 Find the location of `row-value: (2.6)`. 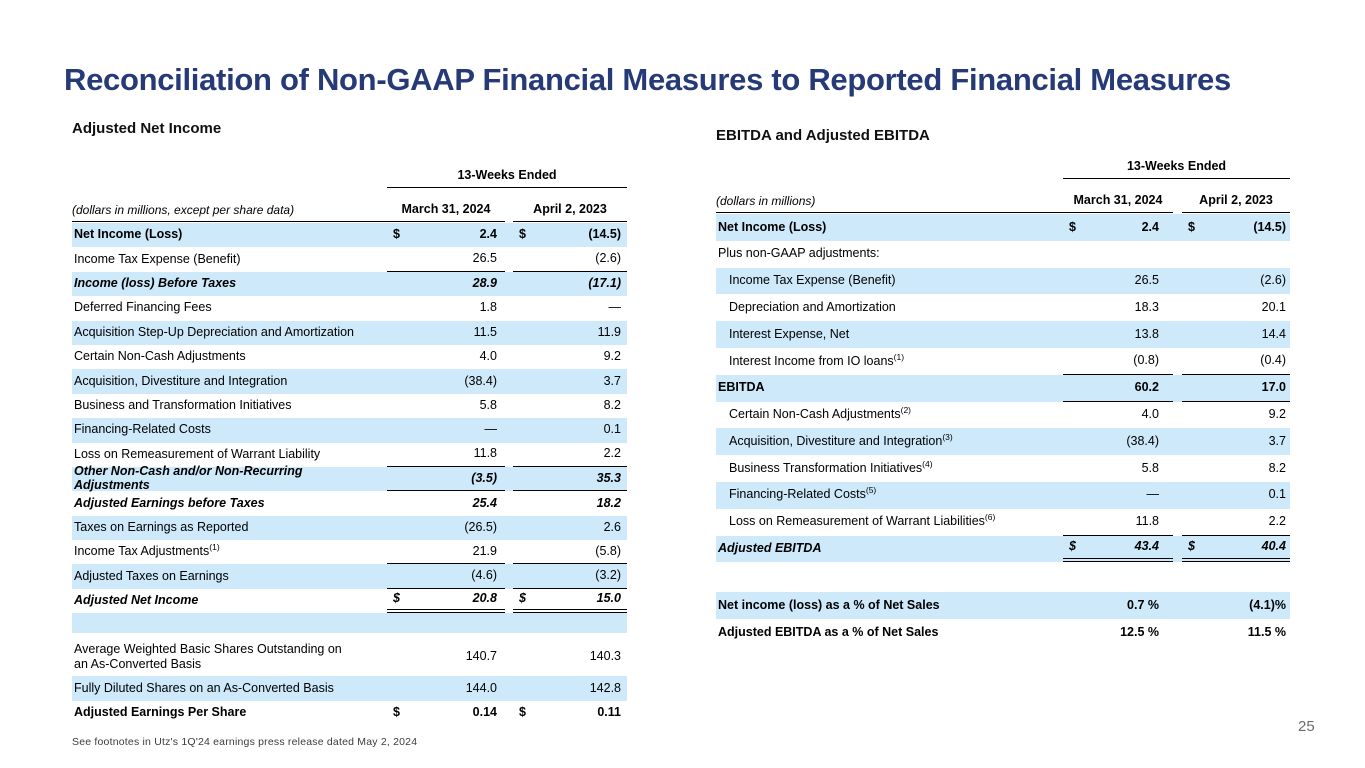

row-value: (2.6) is located at coordinates (608, 258).